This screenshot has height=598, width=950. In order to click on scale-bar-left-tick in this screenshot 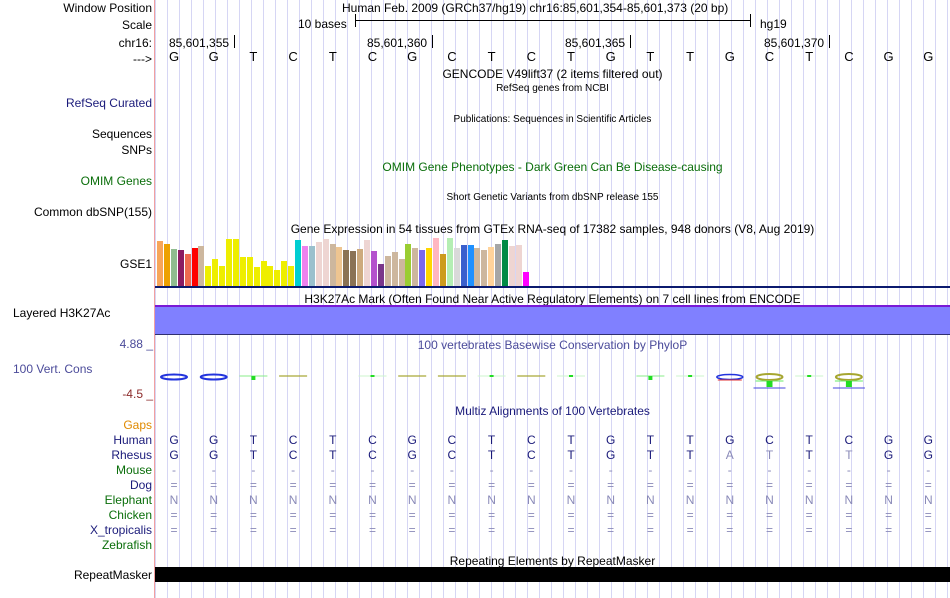, I will do `click(355, 20)`.